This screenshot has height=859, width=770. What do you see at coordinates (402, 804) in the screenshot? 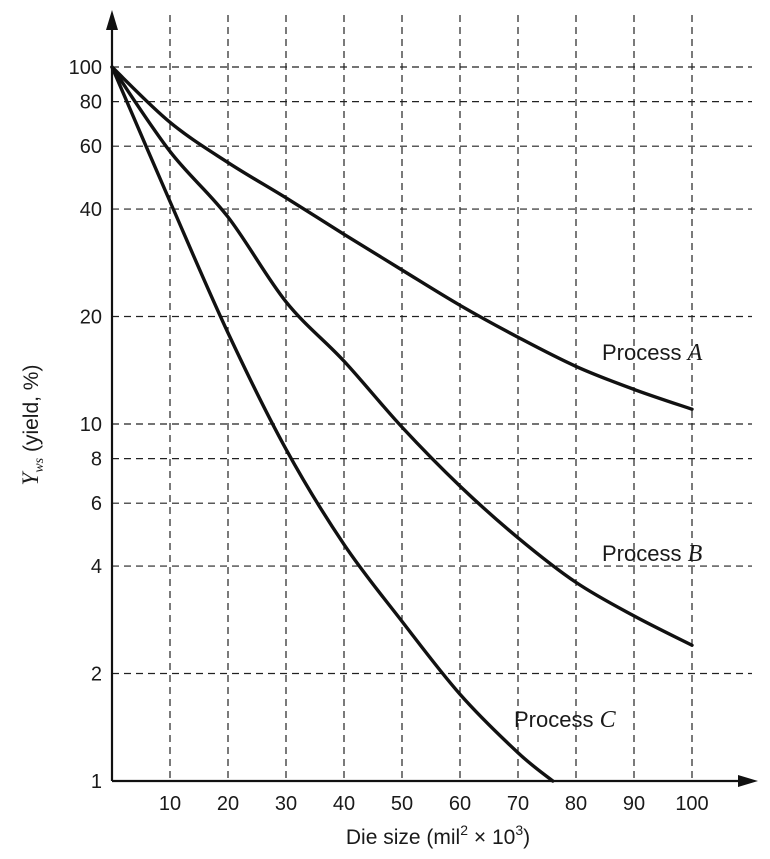
I see `x-tick-label-50: 50` at bounding box center [402, 804].